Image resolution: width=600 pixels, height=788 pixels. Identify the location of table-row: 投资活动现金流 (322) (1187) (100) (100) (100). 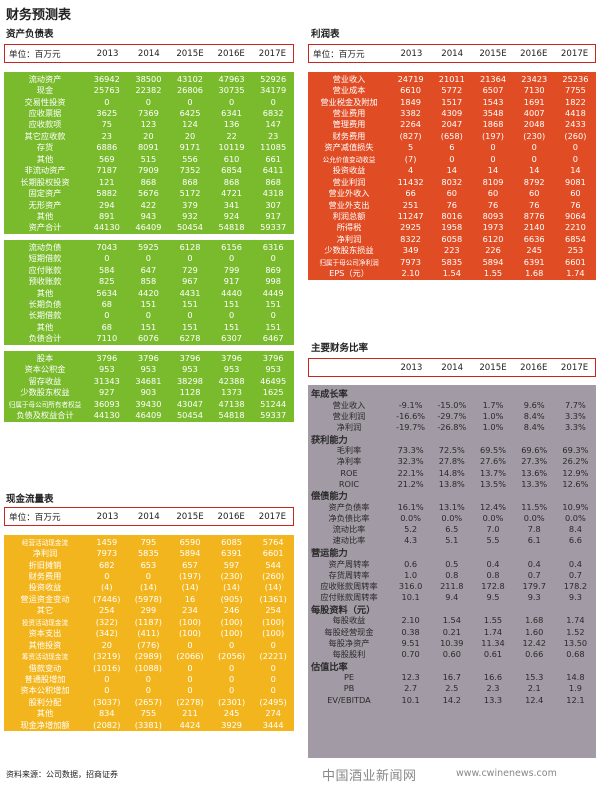
(149, 621).